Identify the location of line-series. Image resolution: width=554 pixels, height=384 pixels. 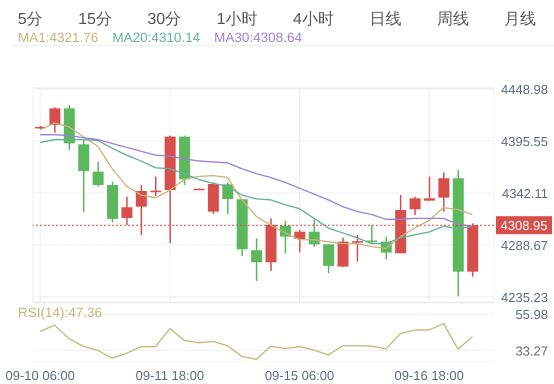
(257, 341).